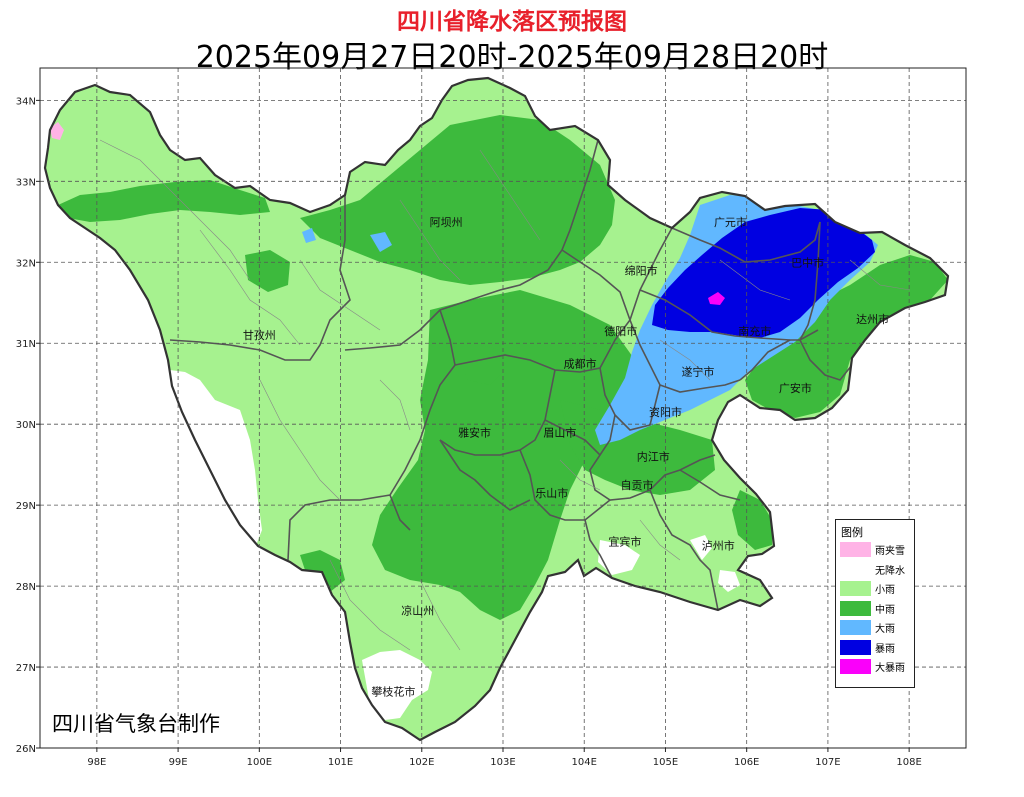 This screenshot has width=1024, height=797. What do you see at coordinates (885, 591) in the screenshot?
I see `legend-label: 小雨` at bounding box center [885, 591].